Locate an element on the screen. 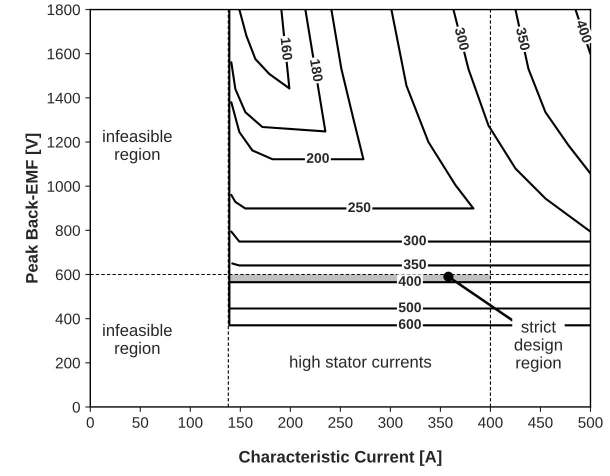 This screenshot has width=610, height=476. y-tick-label: 1600 is located at coordinates (64, 54).